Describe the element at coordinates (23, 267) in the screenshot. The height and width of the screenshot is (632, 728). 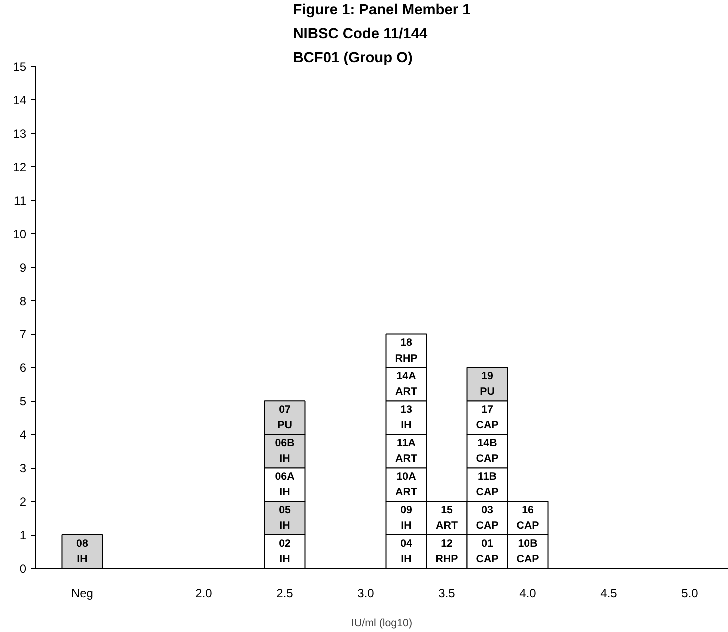
I see `y-tick-label: 9` at that location.